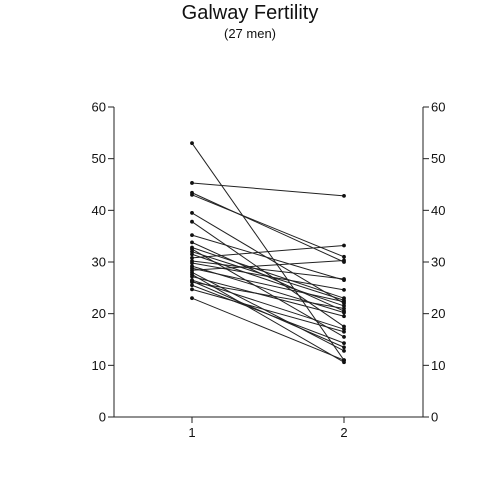 The image size is (500, 500). Describe the element at coordinates (102, 417) in the screenshot. I see `y-tick-label-left: 0` at that location.